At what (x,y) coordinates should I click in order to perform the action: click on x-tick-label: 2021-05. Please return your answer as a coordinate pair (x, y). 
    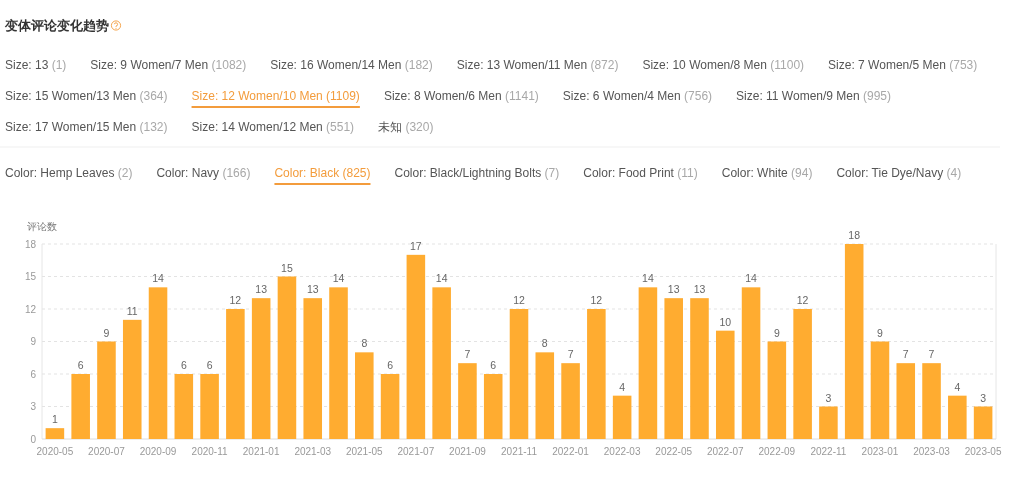
    Looking at the image, I should click on (364, 451).